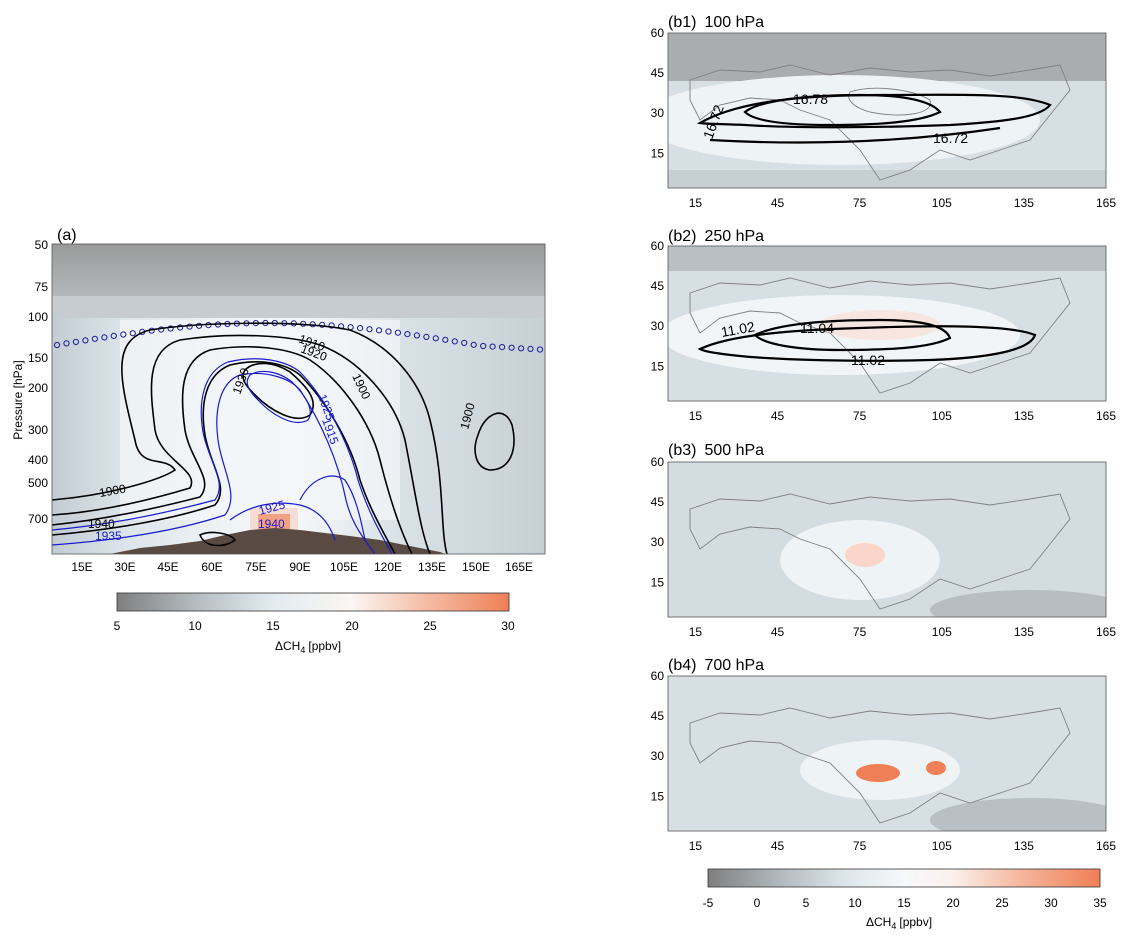 The height and width of the screenshot is (946, 1130). I want to click on panel-a-yticks: 50 75 100 150 200 300 400 500 700, so click(38, 382).